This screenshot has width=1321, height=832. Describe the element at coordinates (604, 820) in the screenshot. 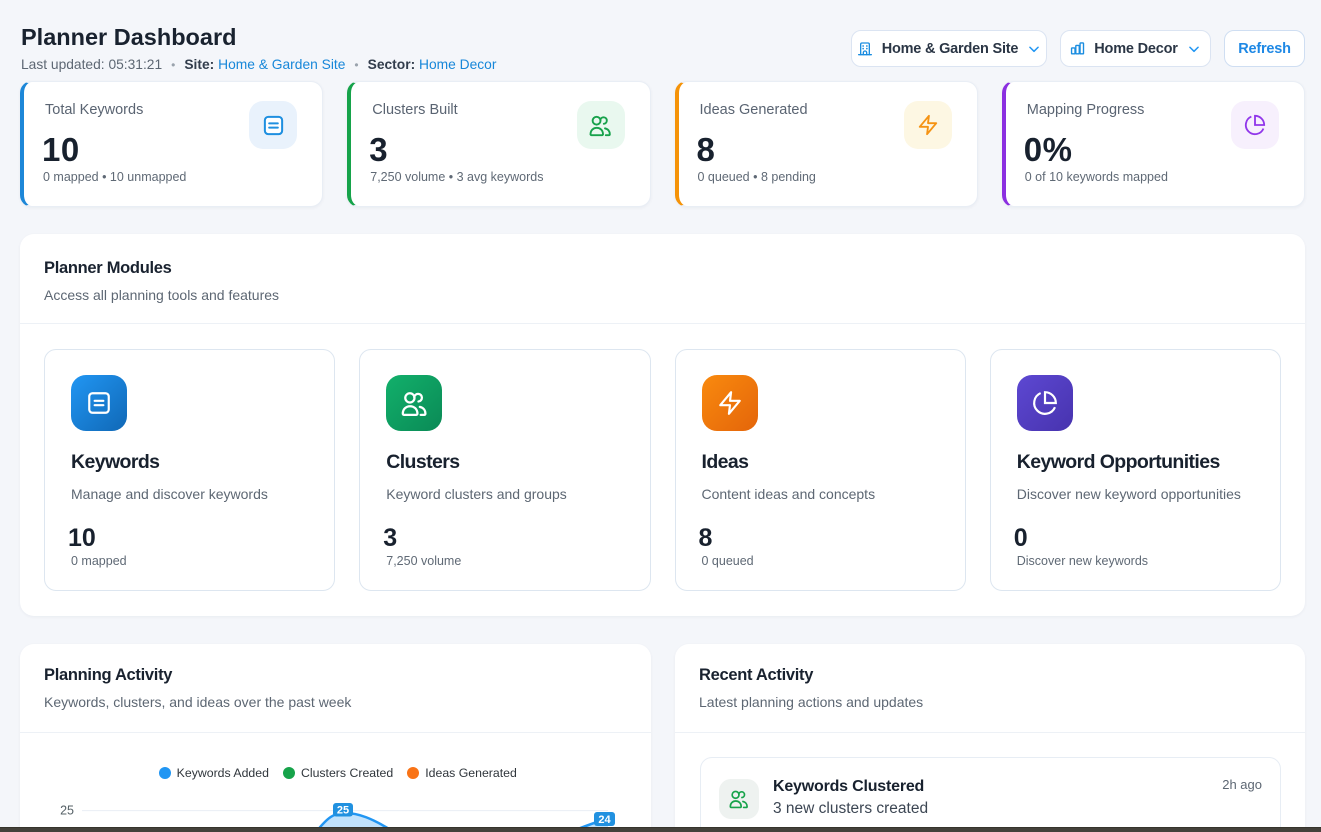

I see `svg-text: 24` at that location.